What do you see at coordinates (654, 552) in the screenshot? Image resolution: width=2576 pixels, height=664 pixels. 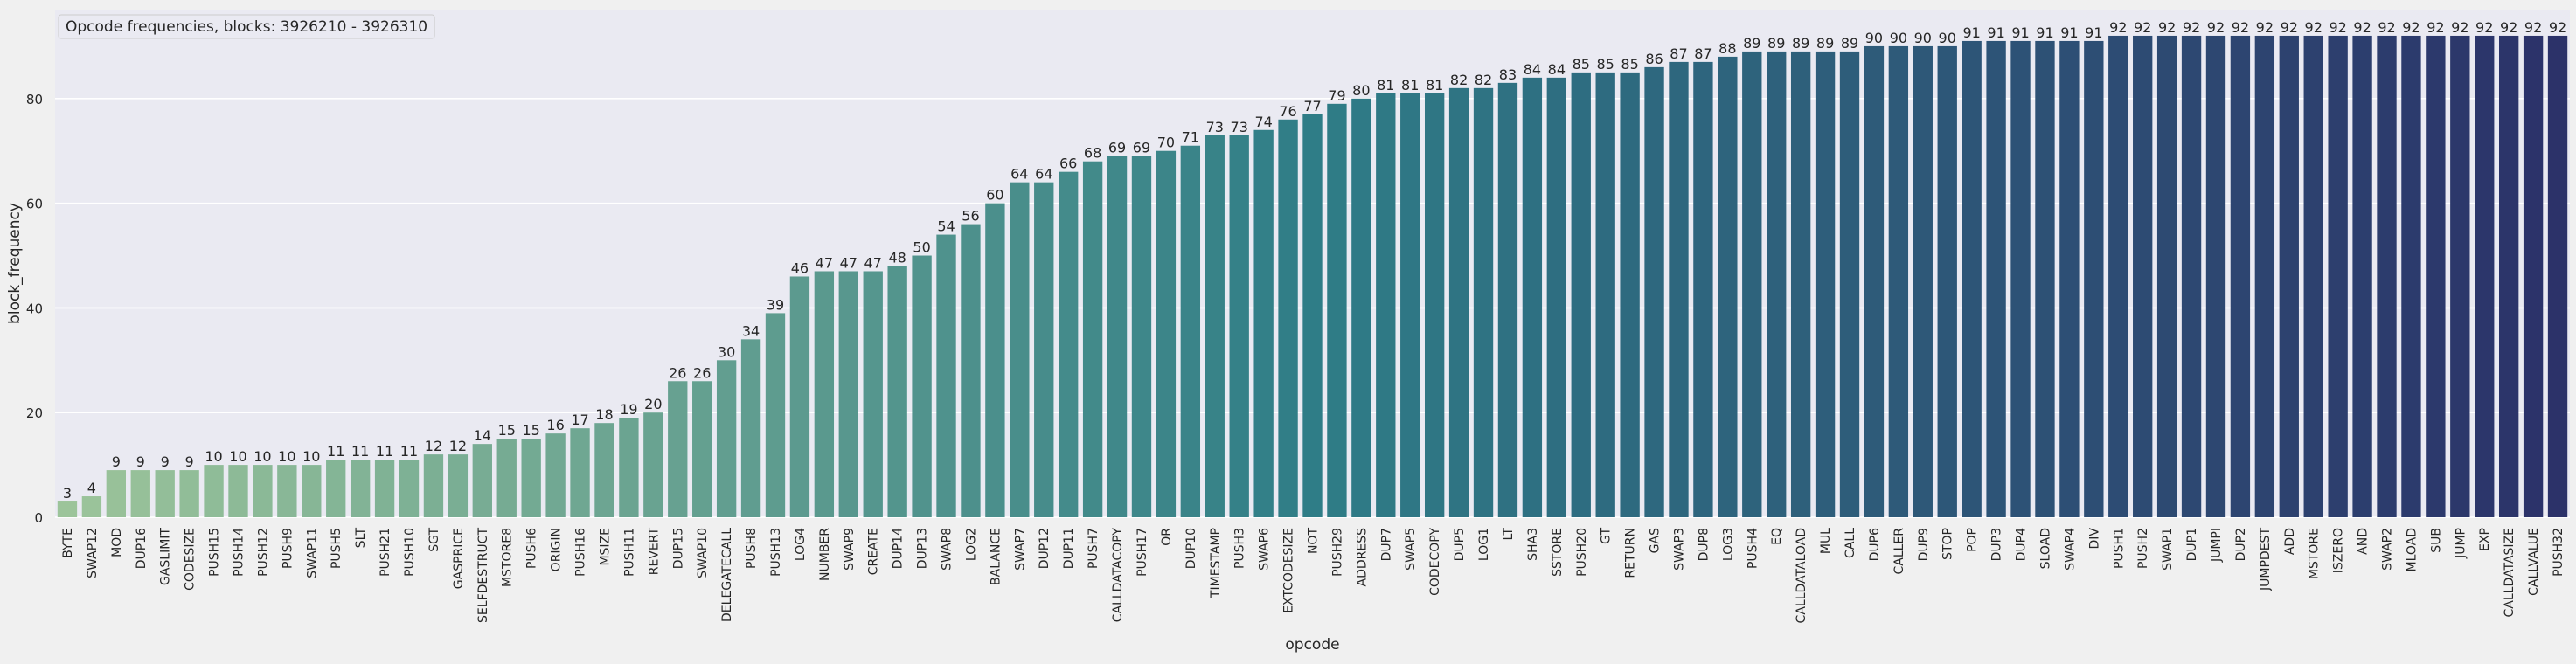 I see `x-tick-label: REVERT` at bounding box center [654, 552].